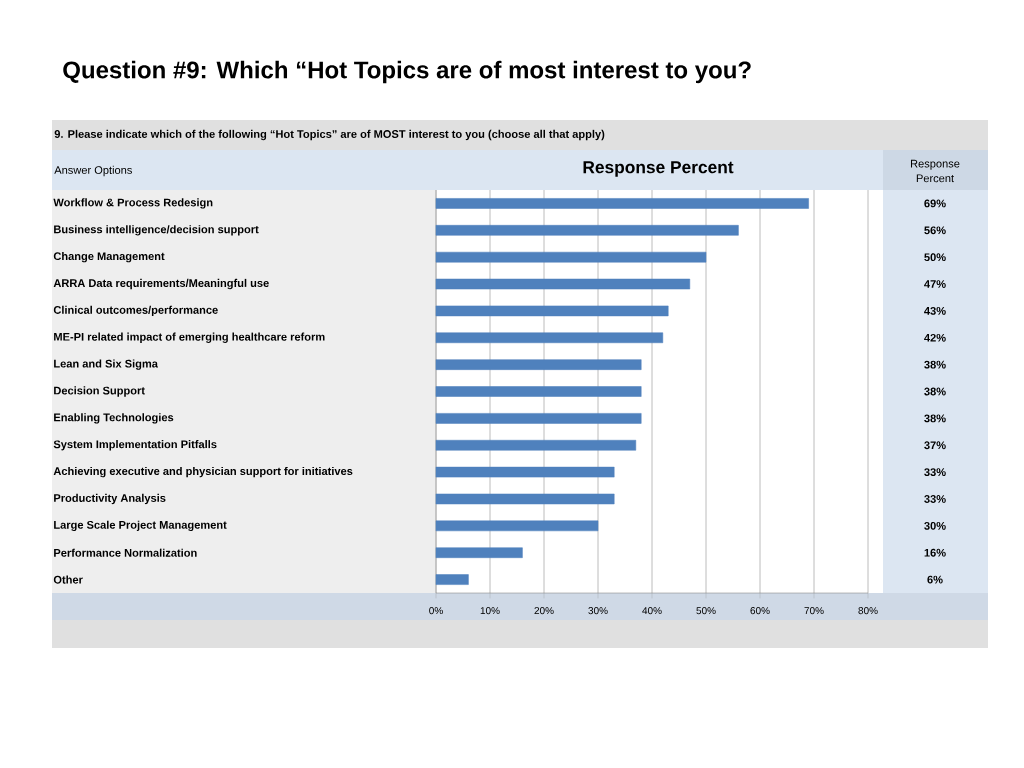  Describe the element at coordinates (407, 72) in the screenshot. I see `chart-title: Question #9: Which “Hot Topics are of most interest to you?` at that location.